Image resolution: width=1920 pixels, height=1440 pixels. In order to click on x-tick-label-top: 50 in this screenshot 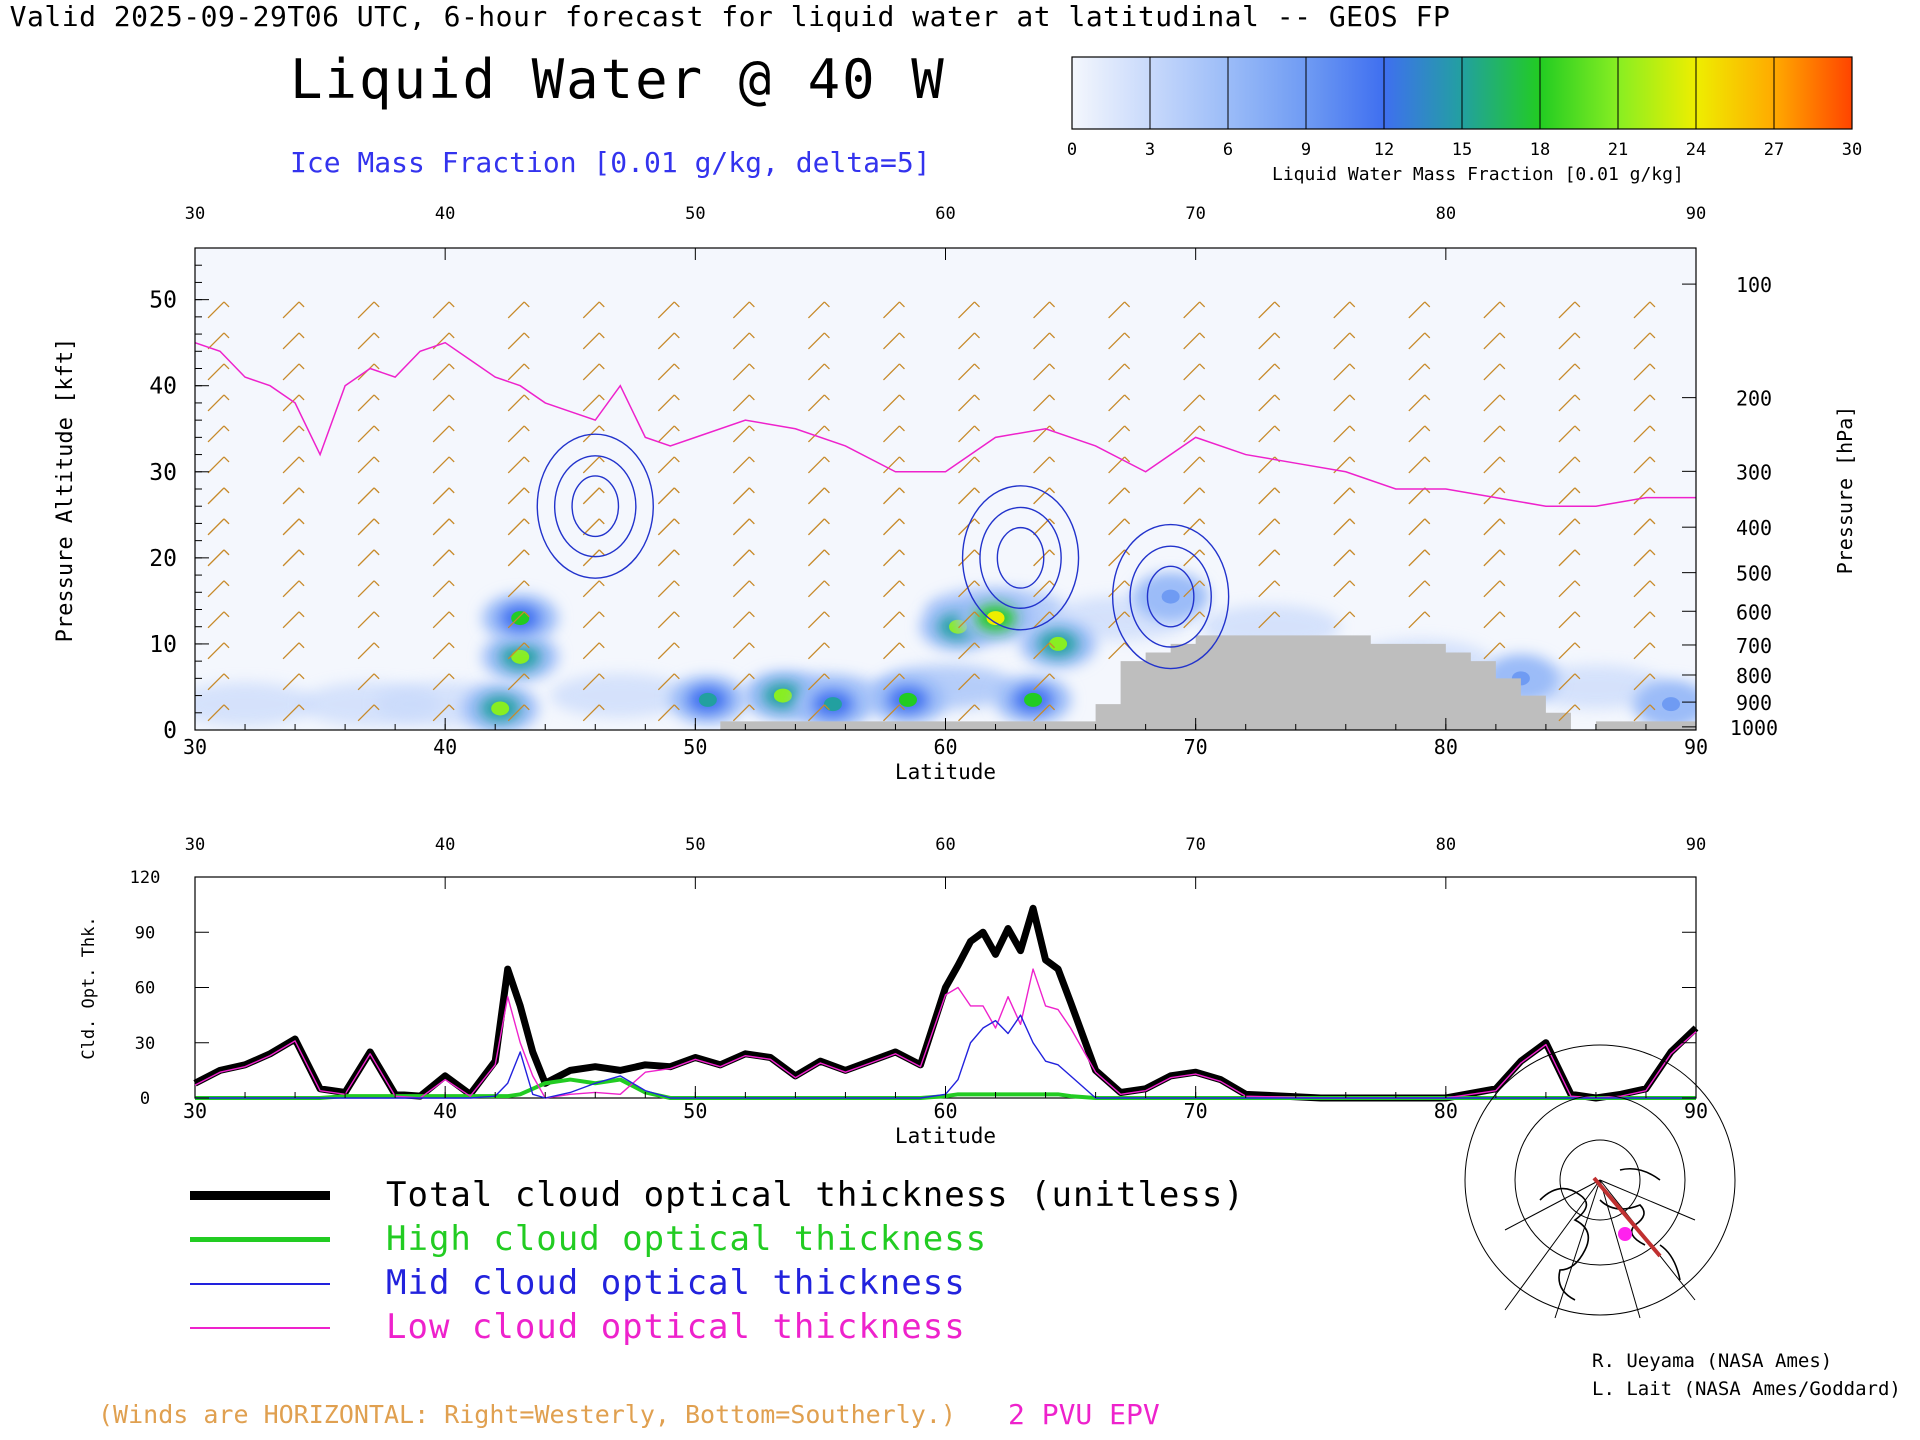, I will do `click(695, 214)`.